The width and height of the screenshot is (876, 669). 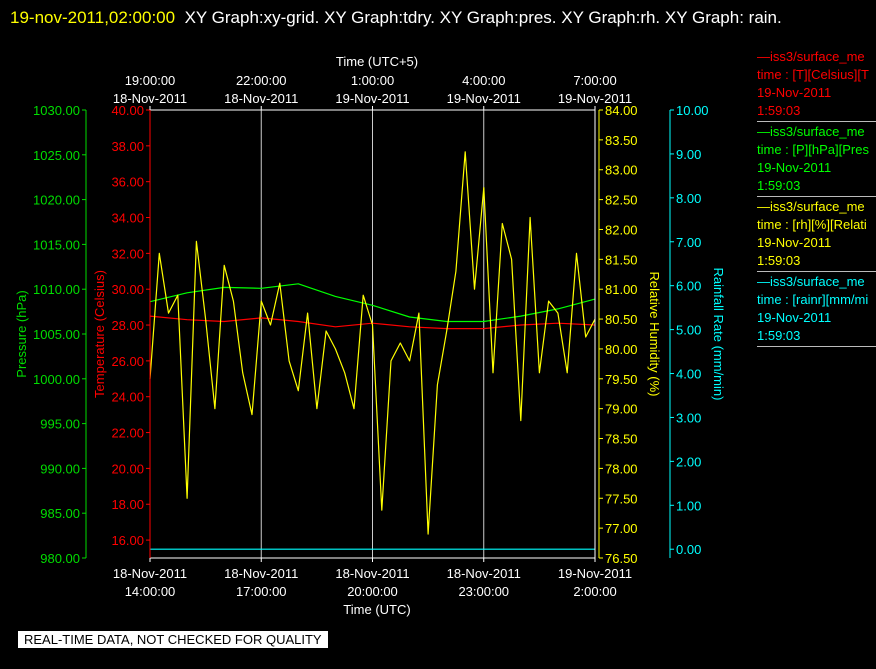 I want to click on rh-tick-label: 78.50, so click(x=621, y=439).